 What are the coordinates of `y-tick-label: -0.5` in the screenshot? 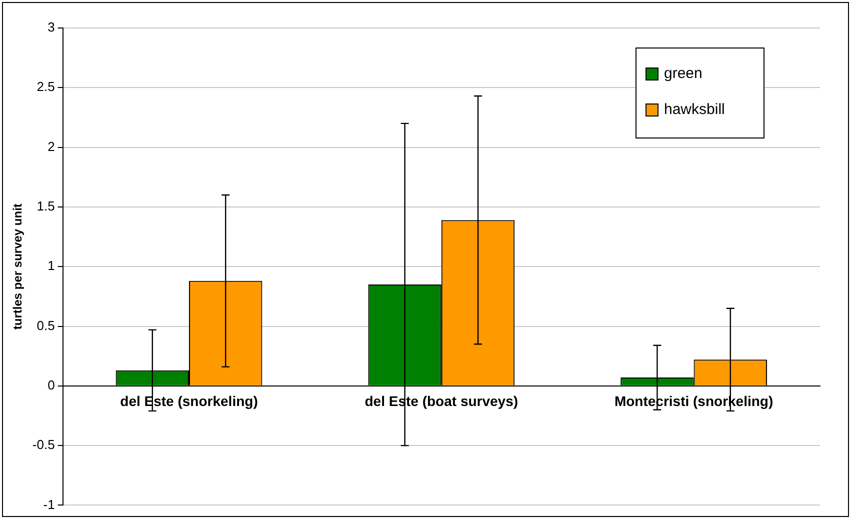 It's located at (43, 444).